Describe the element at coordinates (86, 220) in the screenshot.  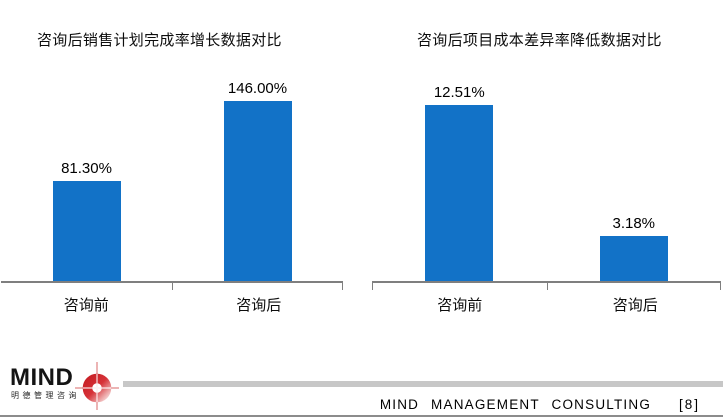
I see `bar-before-consulting: 81.30%` at that location.